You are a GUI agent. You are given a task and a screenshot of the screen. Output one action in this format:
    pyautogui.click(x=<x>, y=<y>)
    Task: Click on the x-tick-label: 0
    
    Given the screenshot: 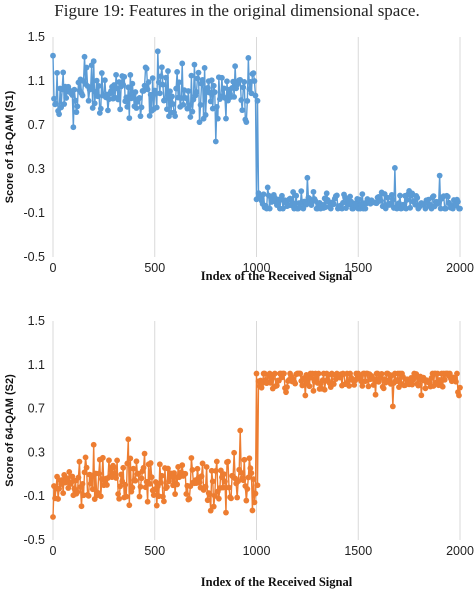 What is the action you would take?
    pyautogui.click(x=53, y=268)
    